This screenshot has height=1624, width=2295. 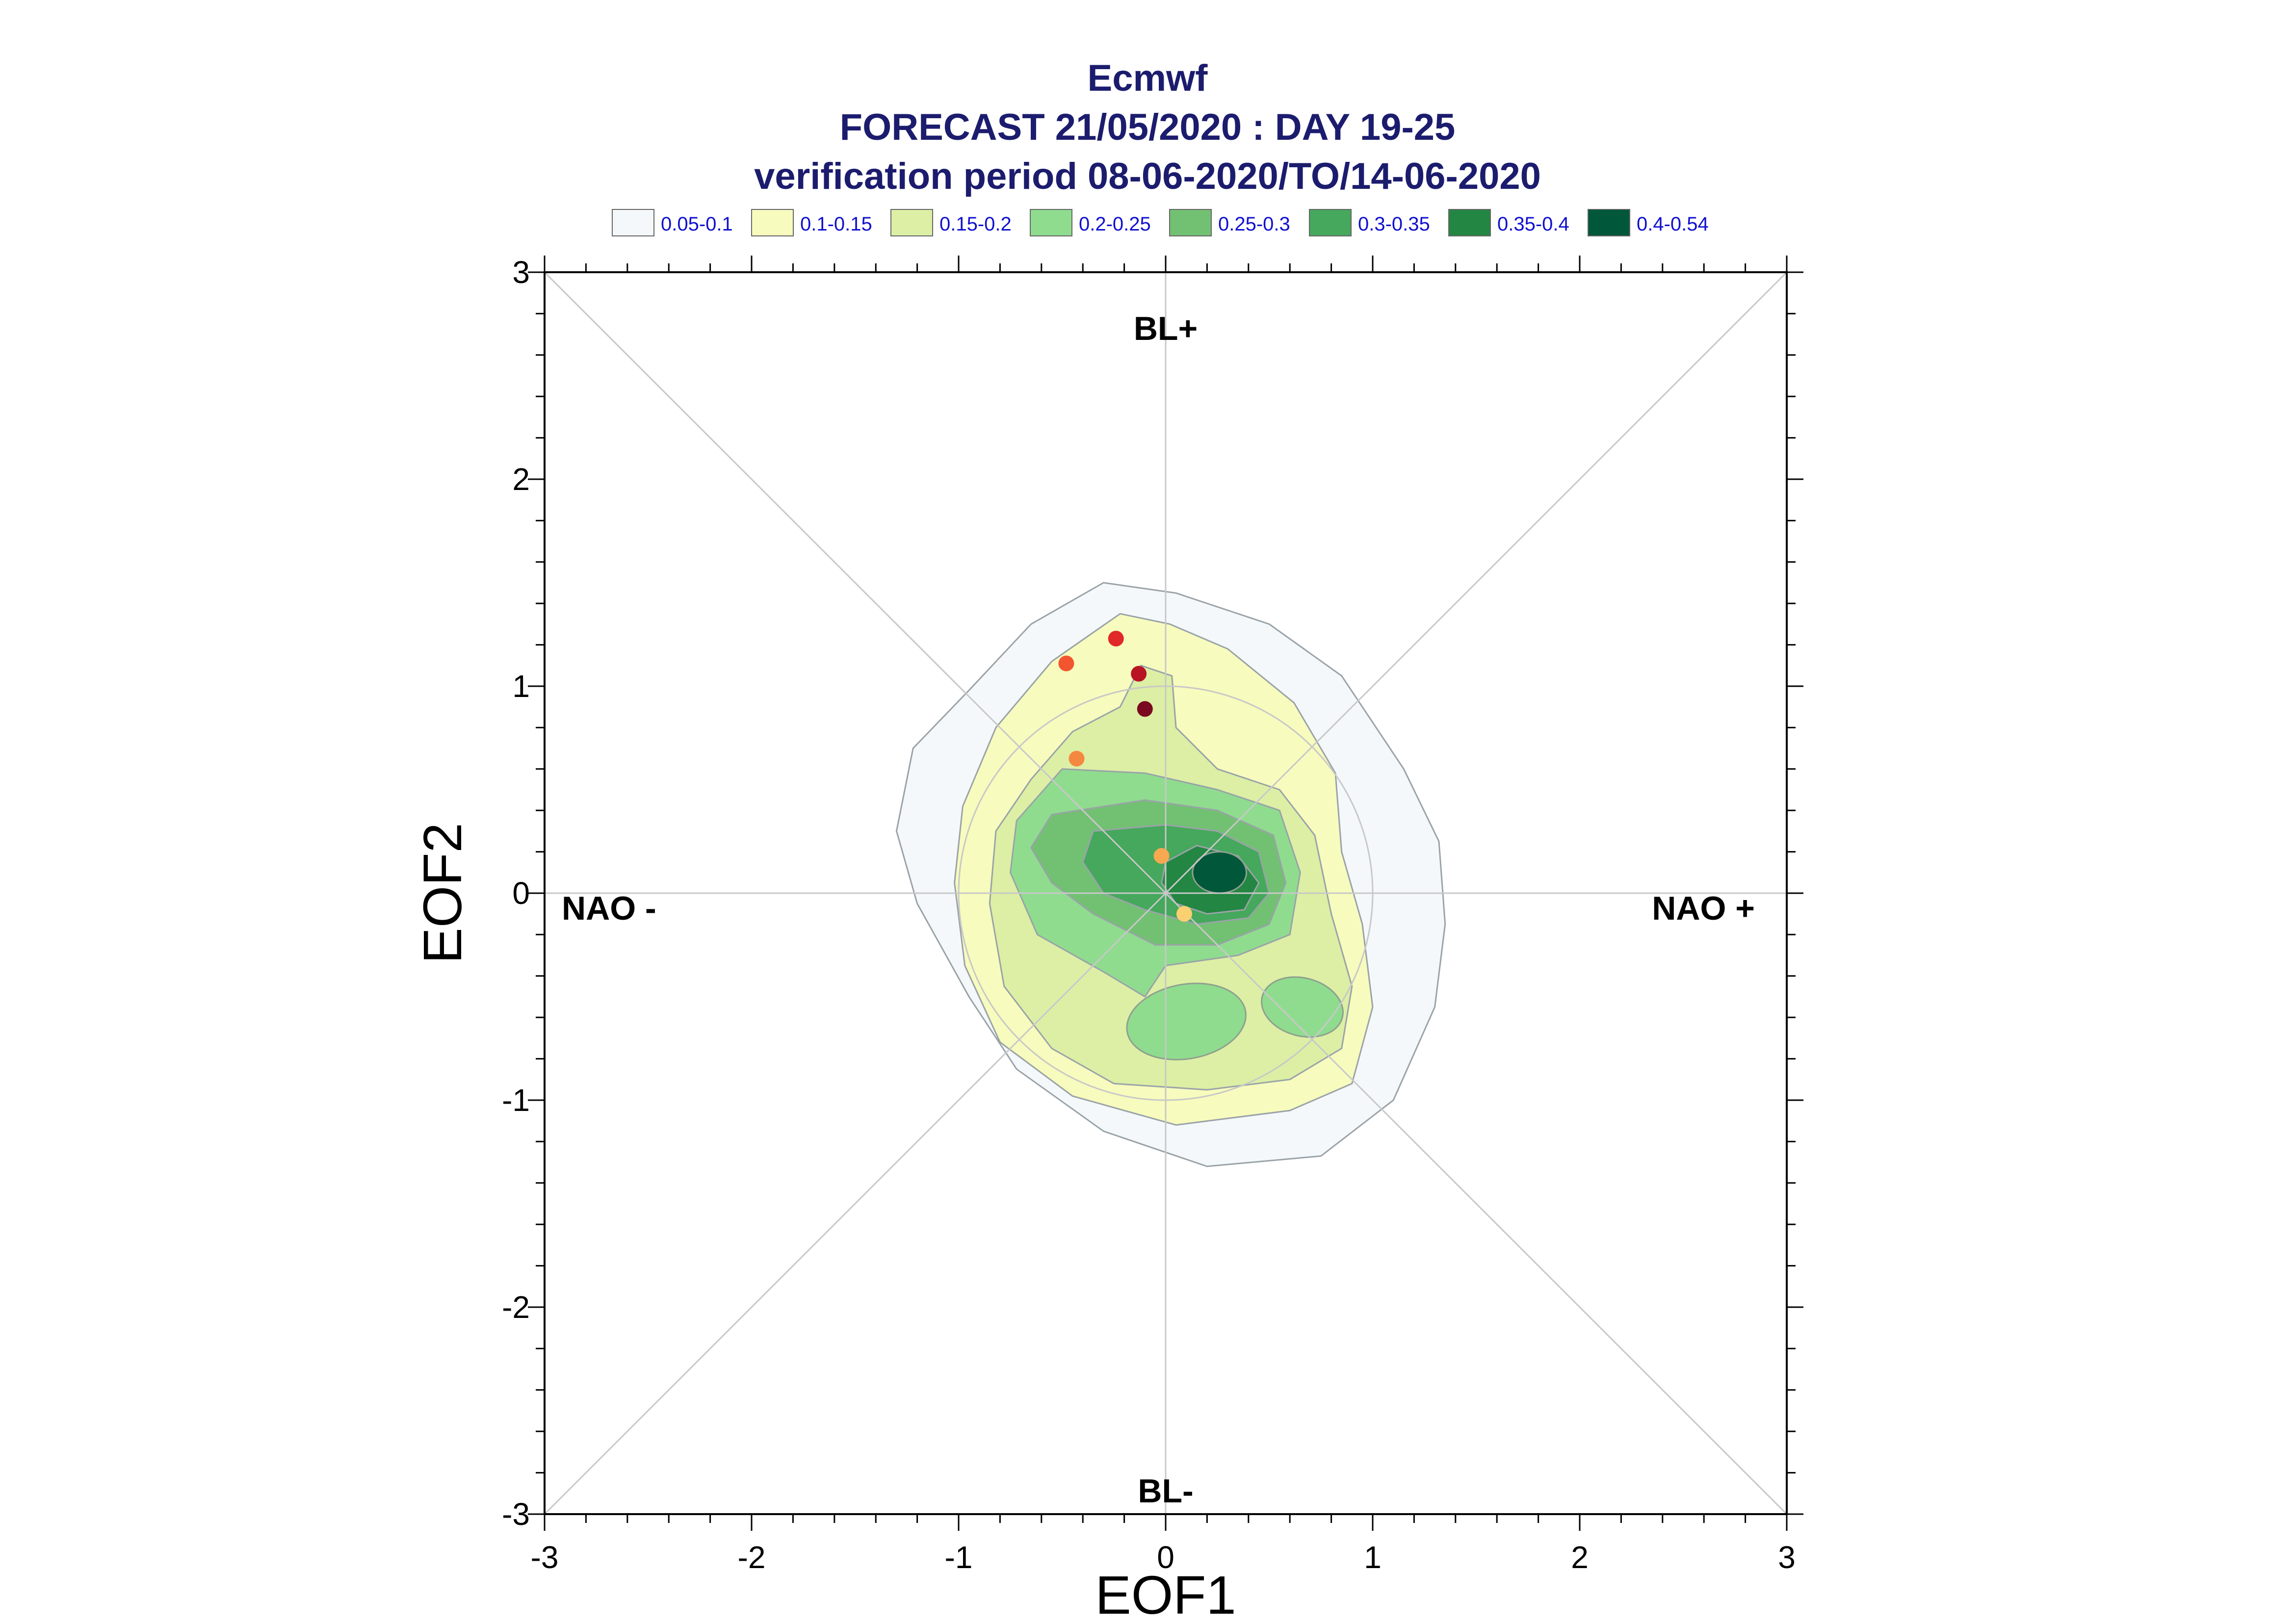 I want to click on x-tick-label: 1, so click(x=1373, y=1557).